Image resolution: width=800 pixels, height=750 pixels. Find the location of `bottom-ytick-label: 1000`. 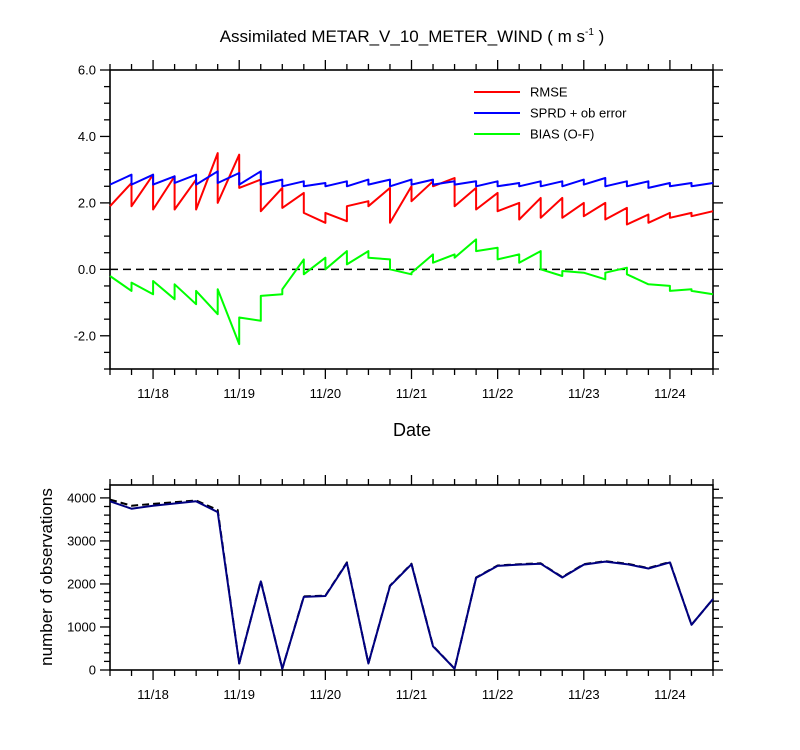

bottom-ytick-label: 1000 is located at coordinates (81, 626).